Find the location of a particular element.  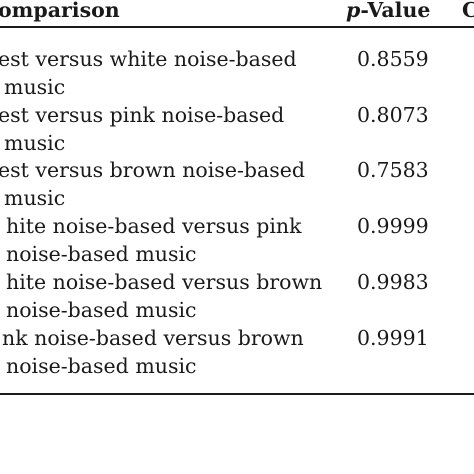

header-pvalue-rest: -Value is located at coordinates (395, 11).